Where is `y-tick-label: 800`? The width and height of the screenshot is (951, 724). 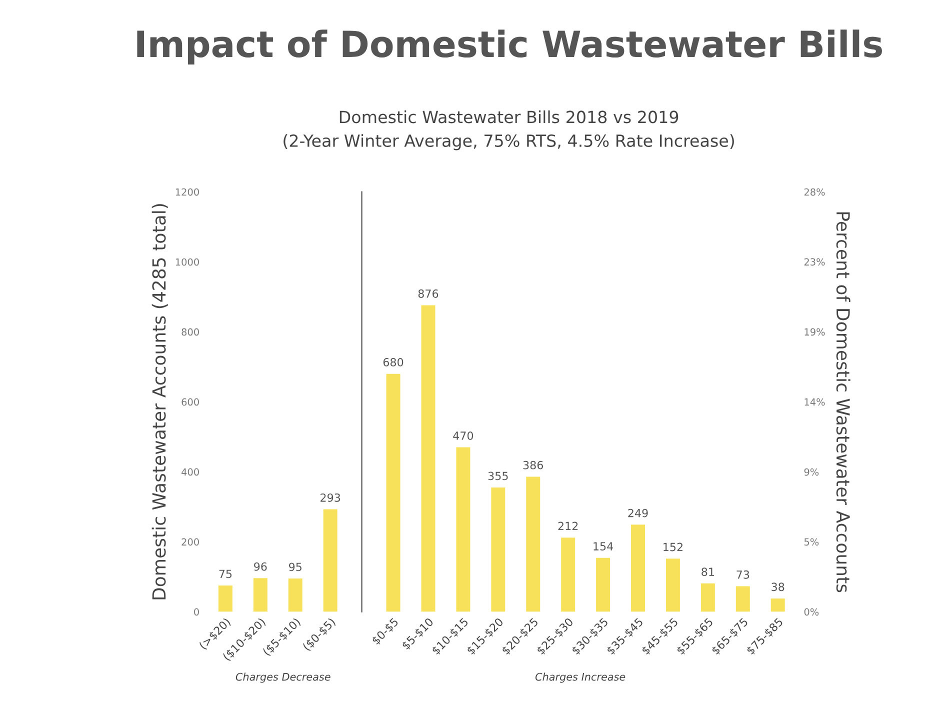
y-tick-label: 800 is located at coordinates (190, 332).